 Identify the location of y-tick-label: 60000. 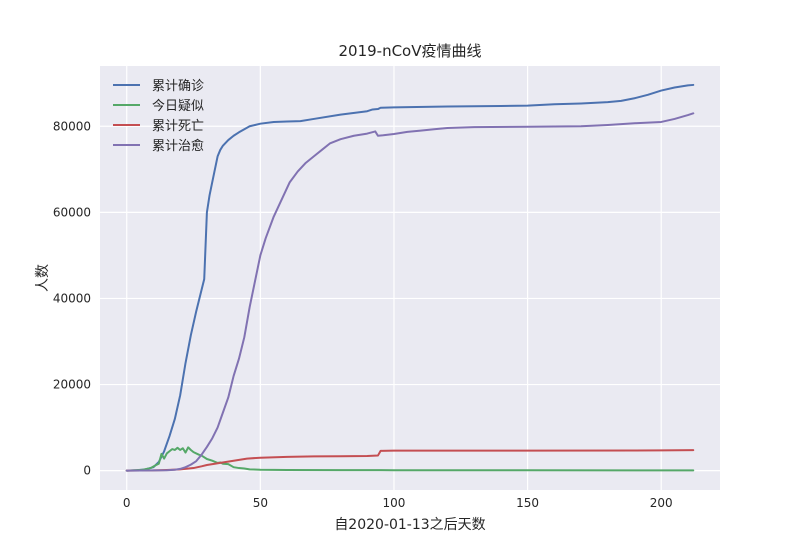
(72, 212).